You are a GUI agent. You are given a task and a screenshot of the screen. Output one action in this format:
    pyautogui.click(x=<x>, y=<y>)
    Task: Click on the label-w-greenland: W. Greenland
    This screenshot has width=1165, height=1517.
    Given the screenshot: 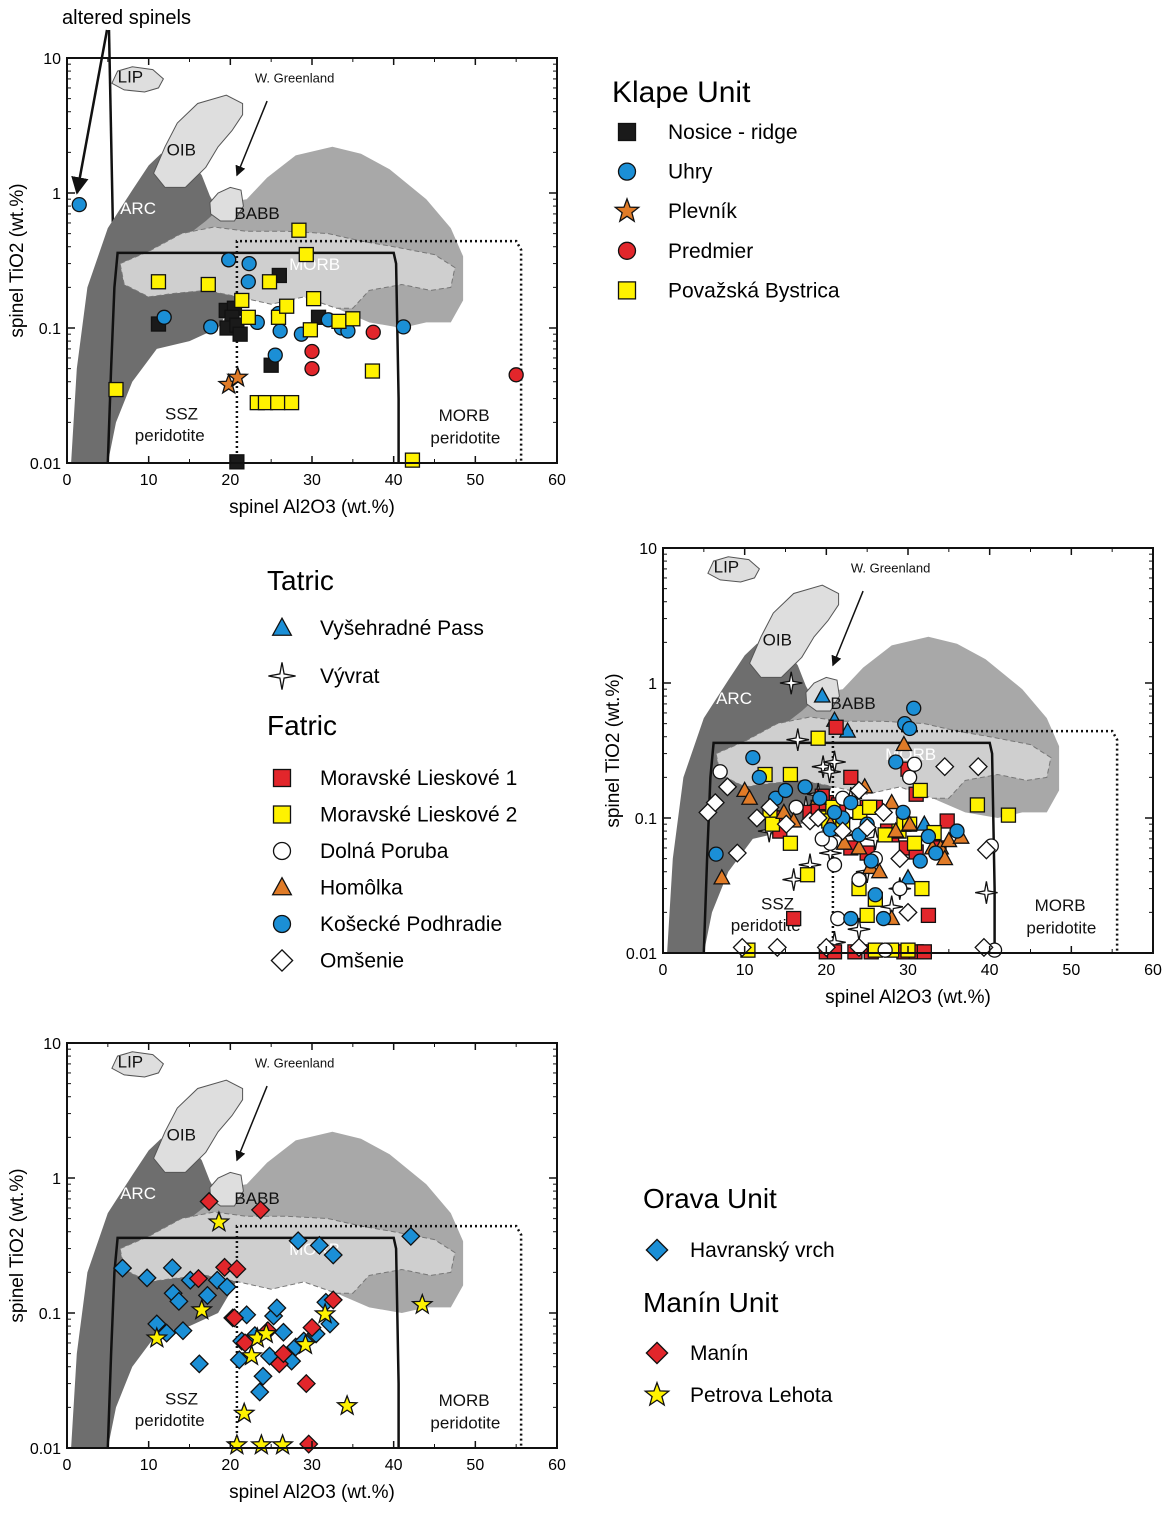 What is the action you would take?
    pyautogui.click(x=294, y=1062)
    